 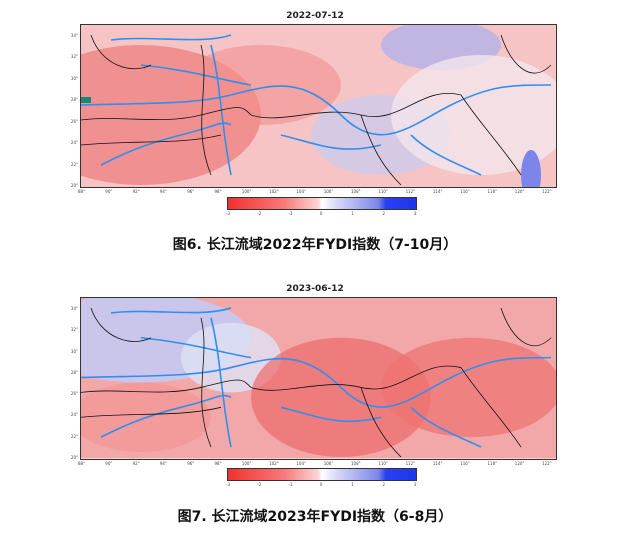 I want to click on map-title: 2023-06-12, so click(x=315, y=289).